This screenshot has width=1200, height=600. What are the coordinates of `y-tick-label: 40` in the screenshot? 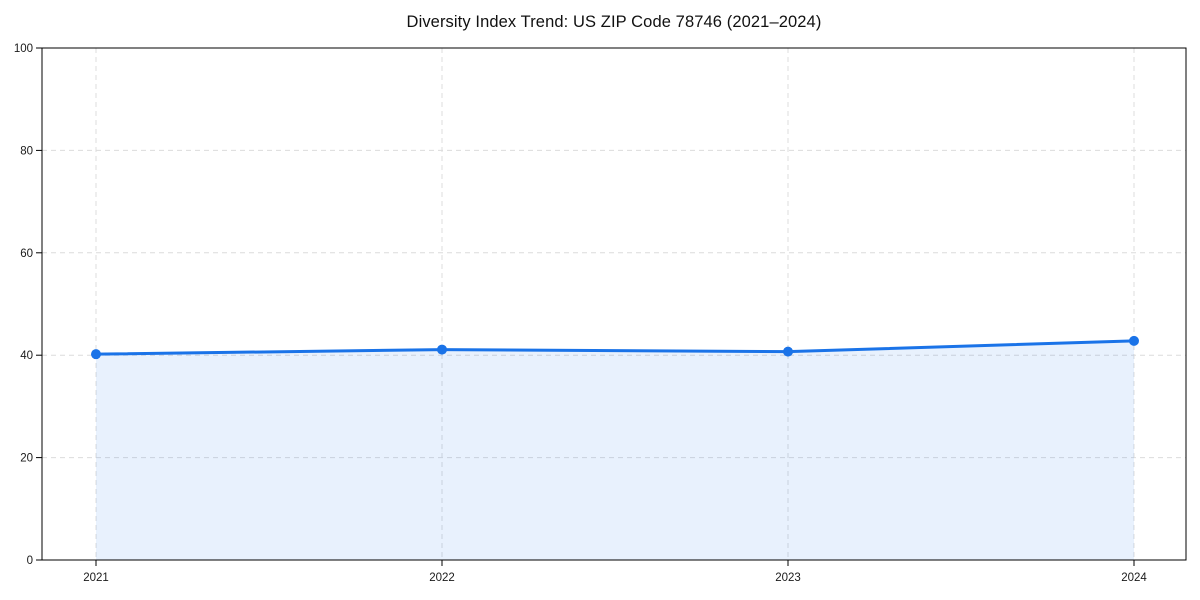 It's located at (26, 356).